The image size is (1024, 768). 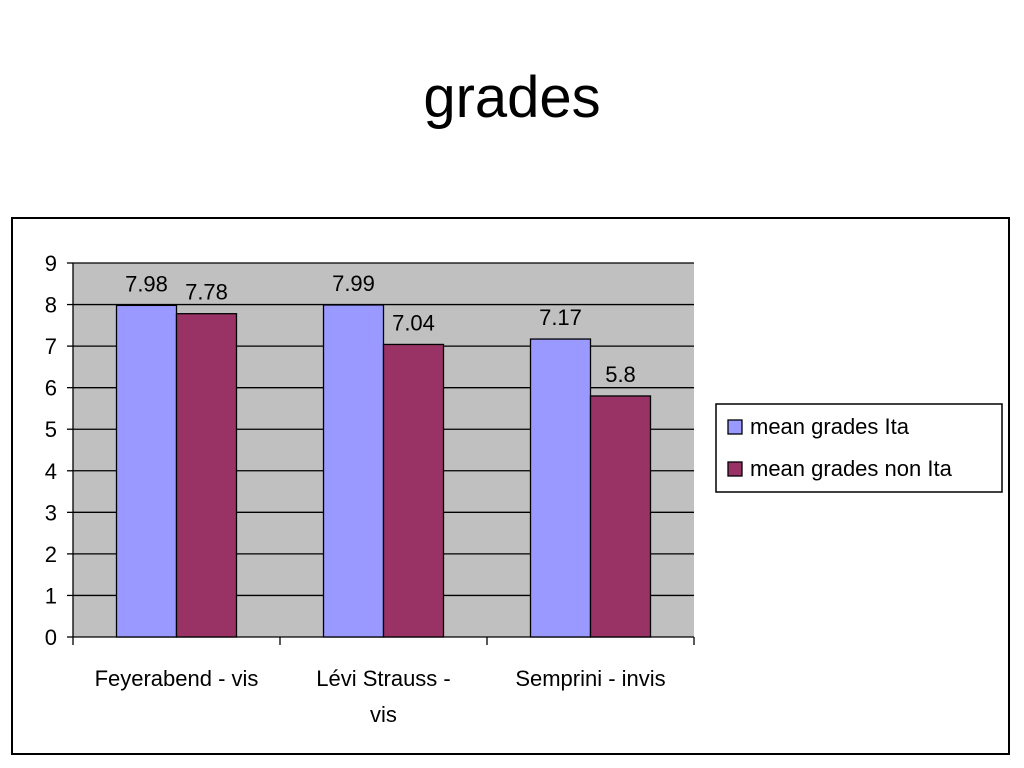 What do you see at coordinates (51, 346) in the screenshot?
I see `y-tick-label: 7` at bounding box center [51, 346].